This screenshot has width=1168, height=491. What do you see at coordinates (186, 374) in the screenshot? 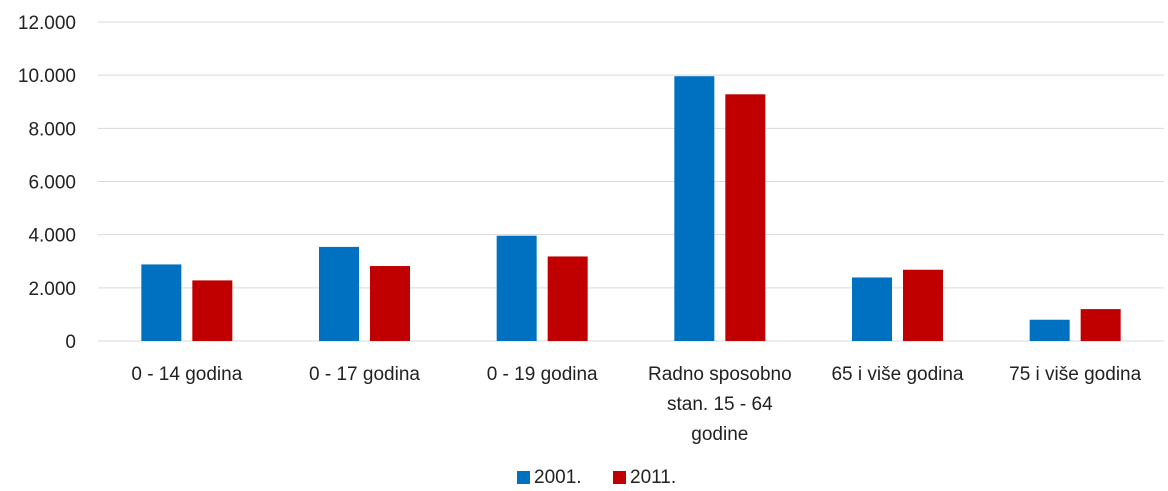
I see `x-category-label: 0 - 14 godina` at bounding box center [186, 374].